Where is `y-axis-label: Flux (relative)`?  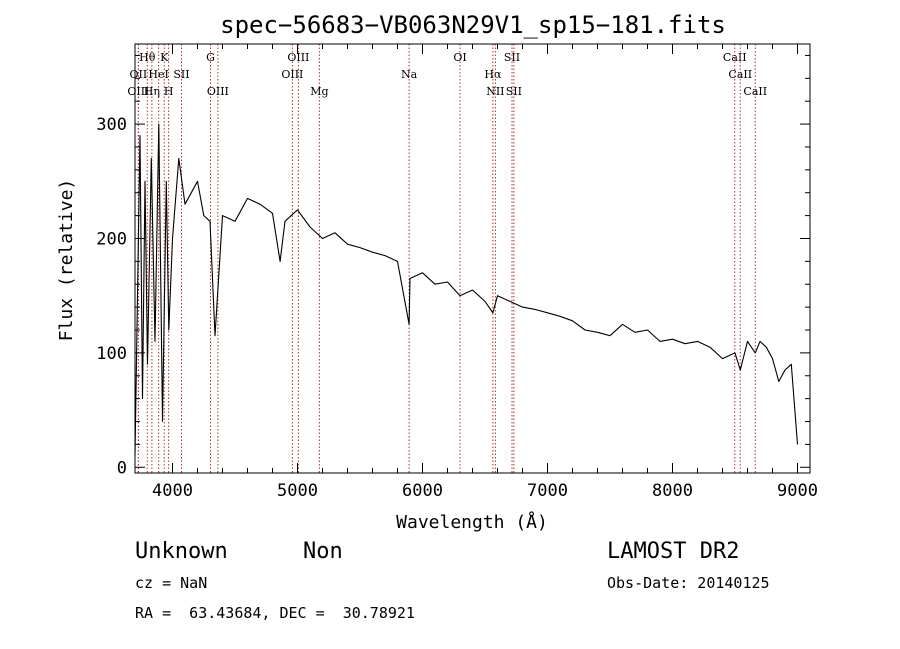
y-axis-label: Flux (relative) is located at coordinates (66, 260).